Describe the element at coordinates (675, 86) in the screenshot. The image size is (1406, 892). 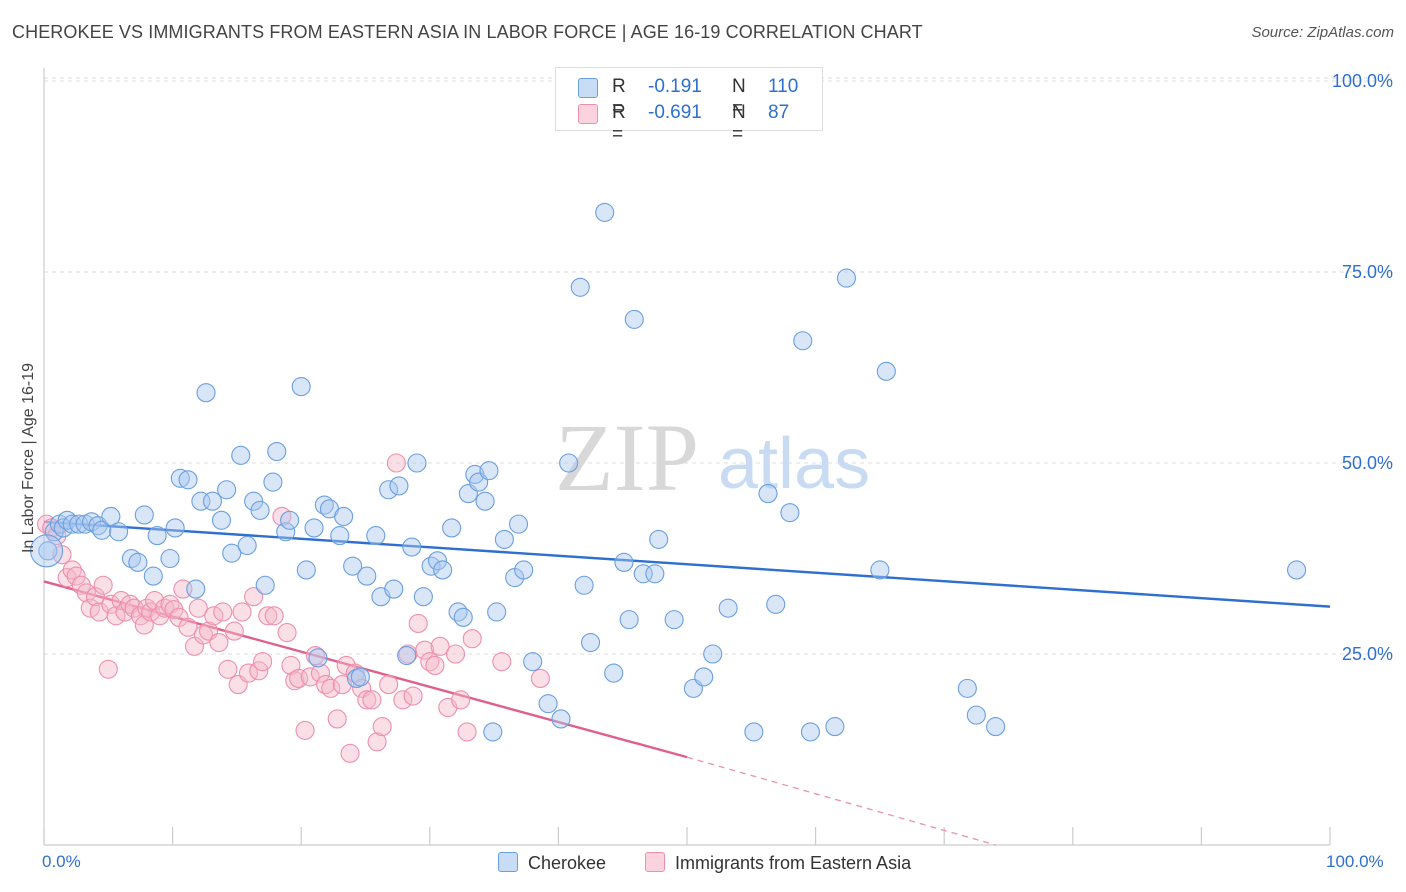
I see `legend-r-value: -0.191` at that location.